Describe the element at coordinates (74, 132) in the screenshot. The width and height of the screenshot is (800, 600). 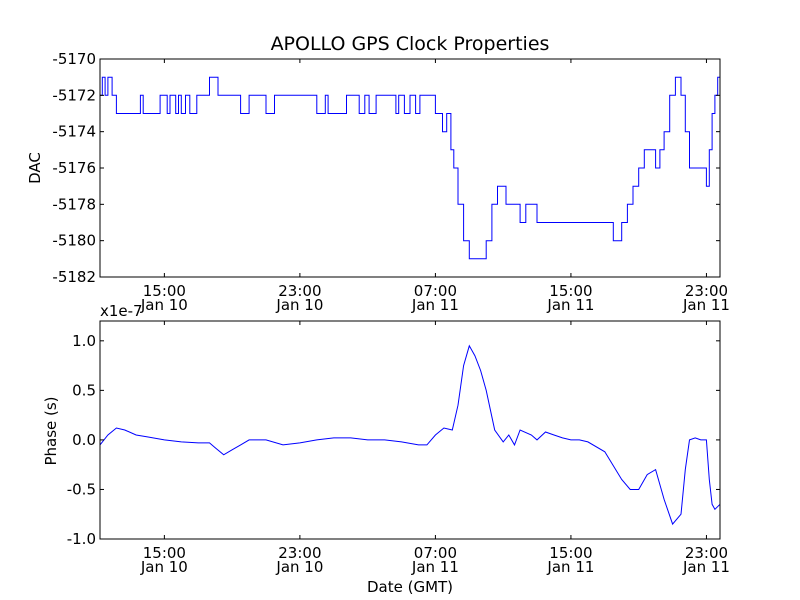
I see `dac-ytick-label: -5174` at that location.